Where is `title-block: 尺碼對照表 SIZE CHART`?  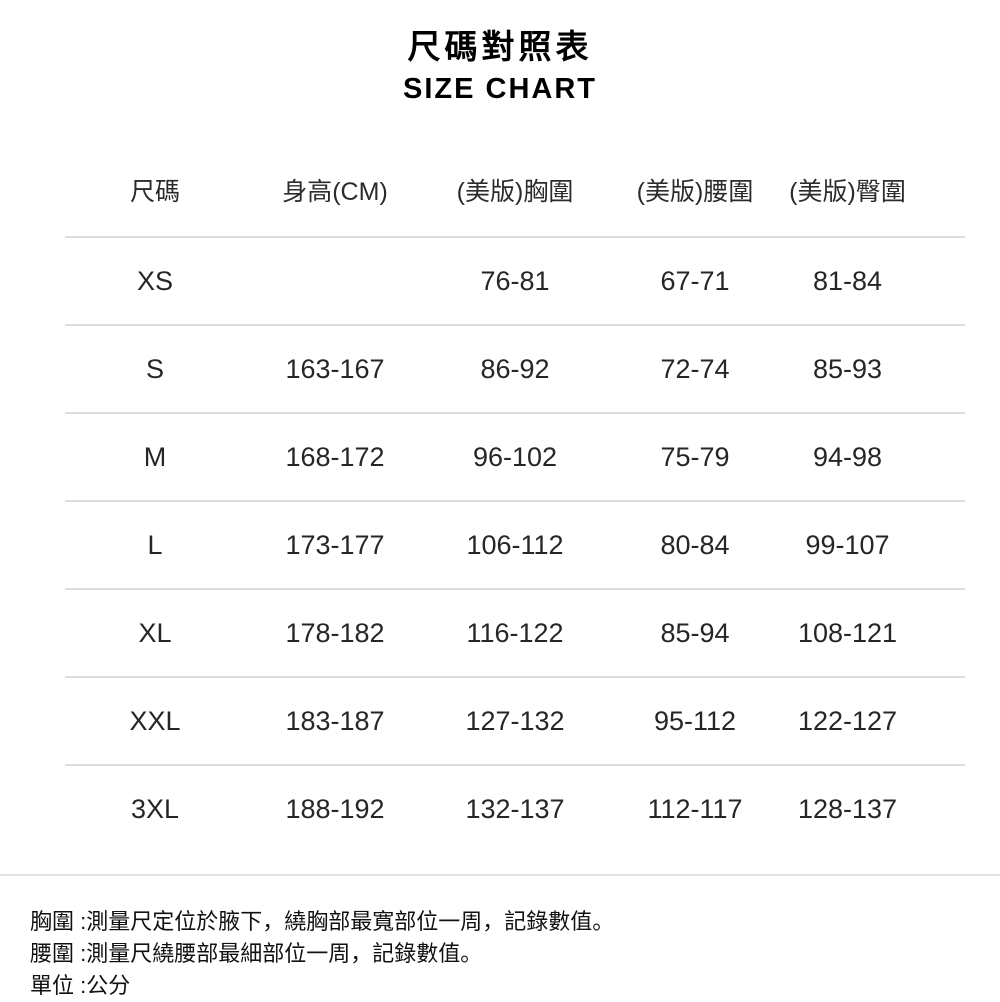
title-block: 尺碼對照表 SIZE CHART is located at coordinates (500, 53).